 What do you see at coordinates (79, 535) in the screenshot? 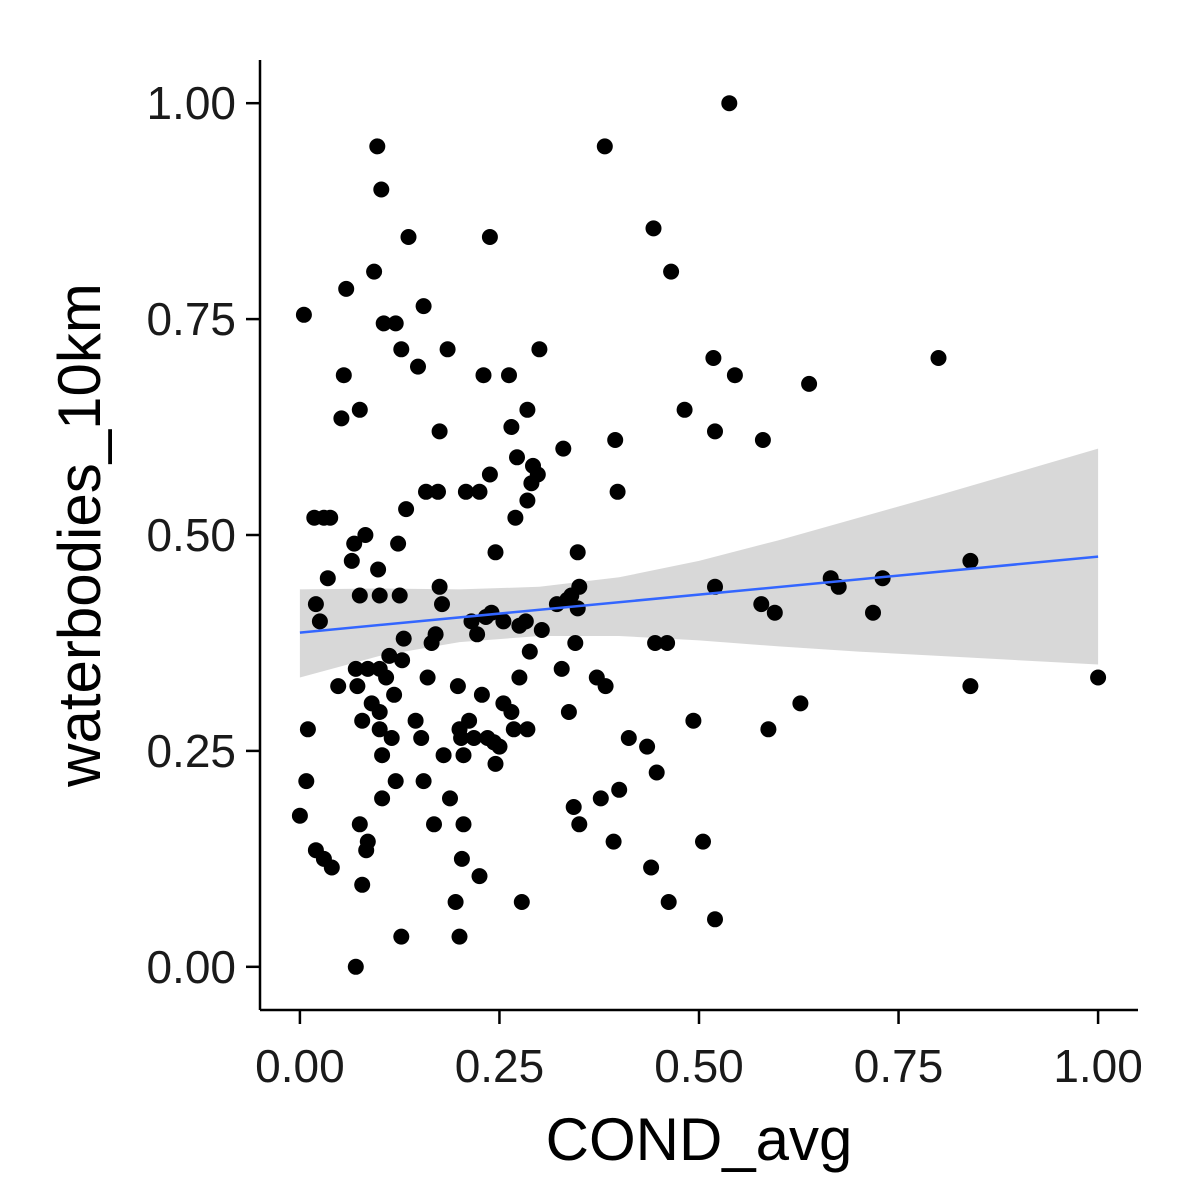
I see `y-axis-title: waterbodies_10km` at bounding box center [79, 535].